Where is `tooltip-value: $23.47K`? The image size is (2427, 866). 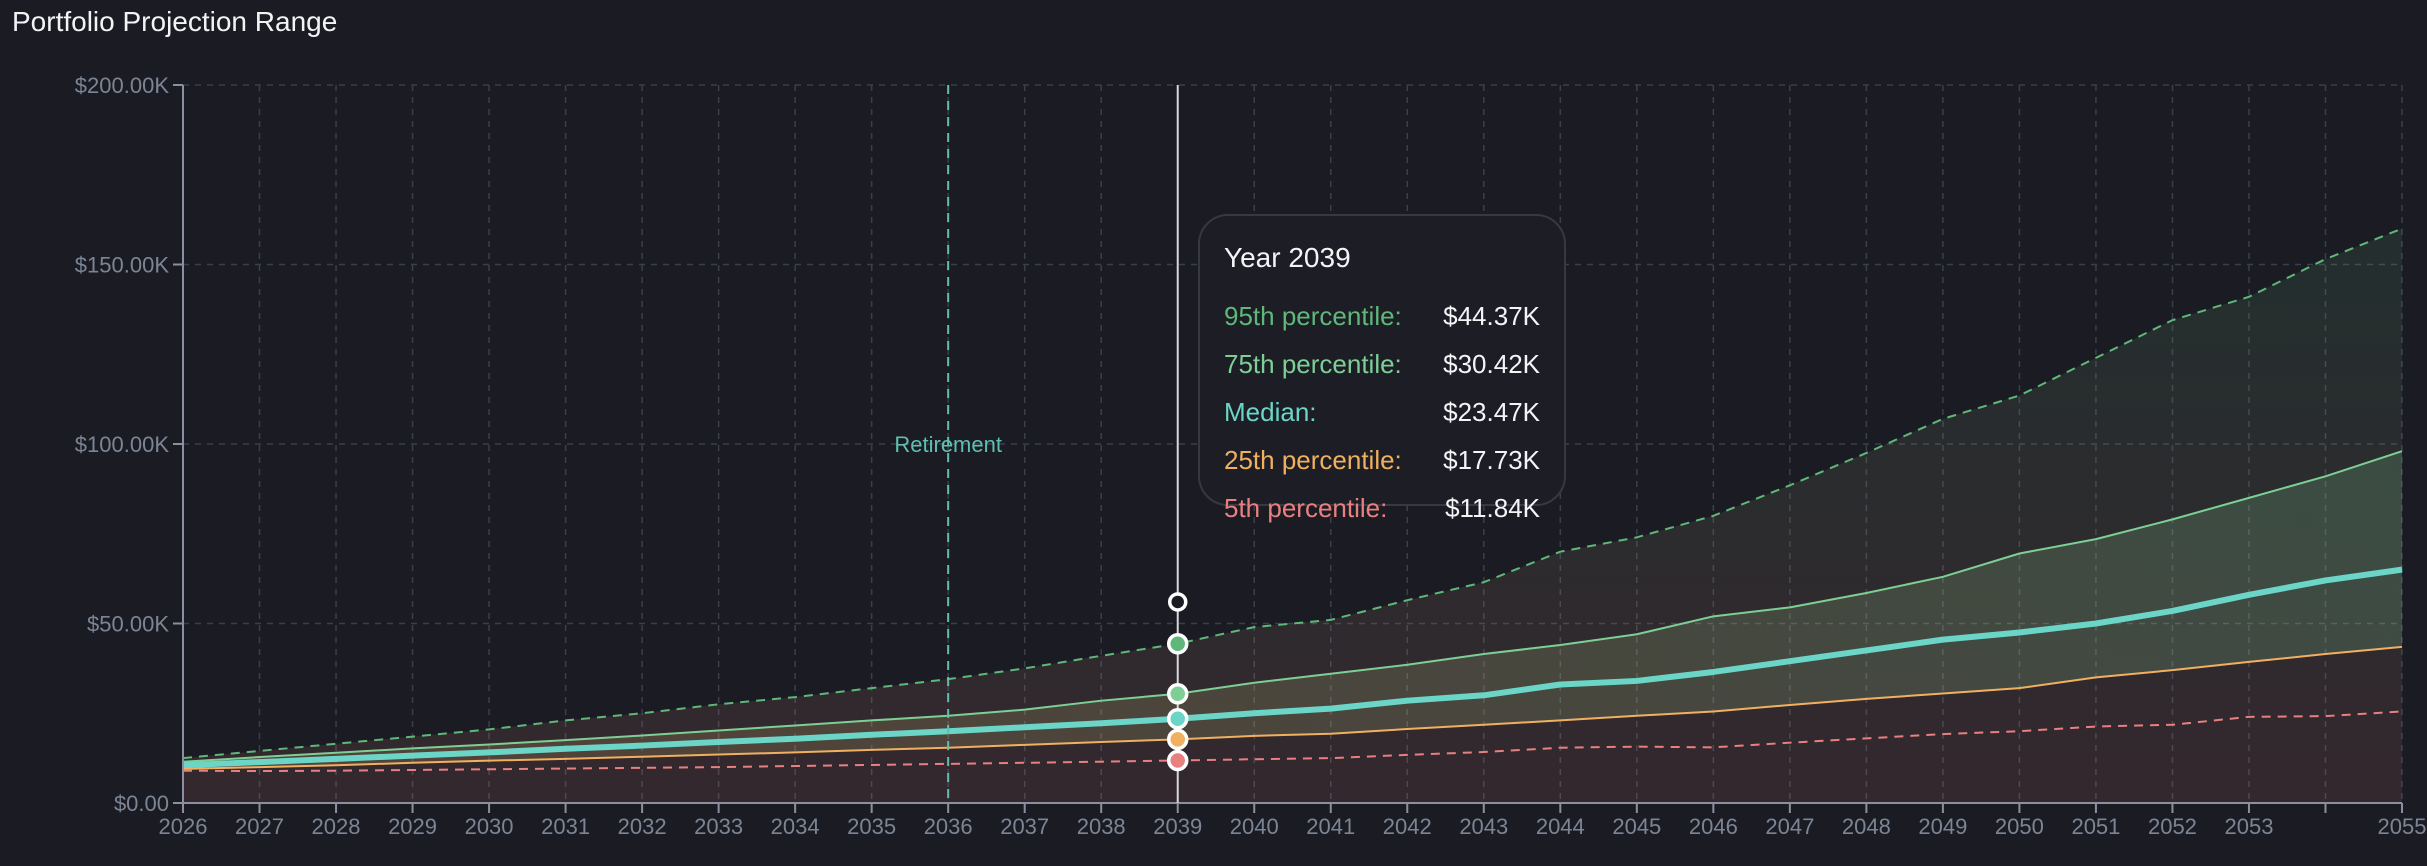
tooltip-value: $23.47K is located at coordinates (1491, 411).